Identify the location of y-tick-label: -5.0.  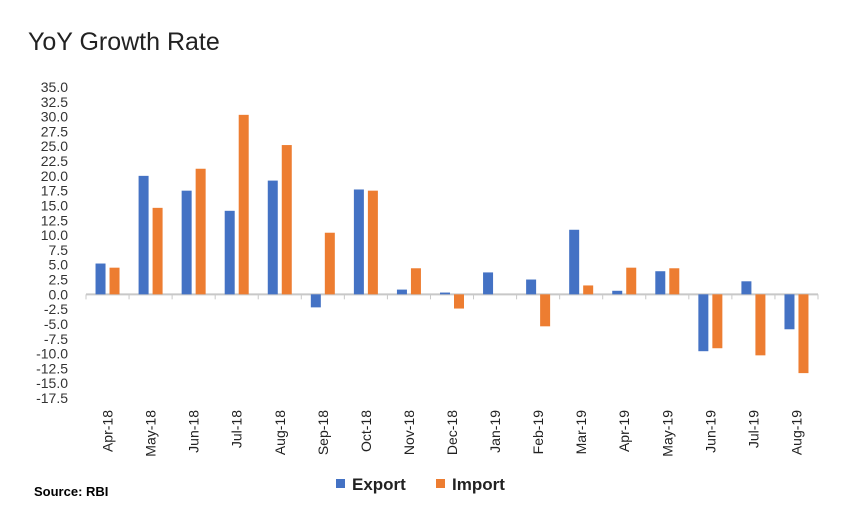
(56, 324).